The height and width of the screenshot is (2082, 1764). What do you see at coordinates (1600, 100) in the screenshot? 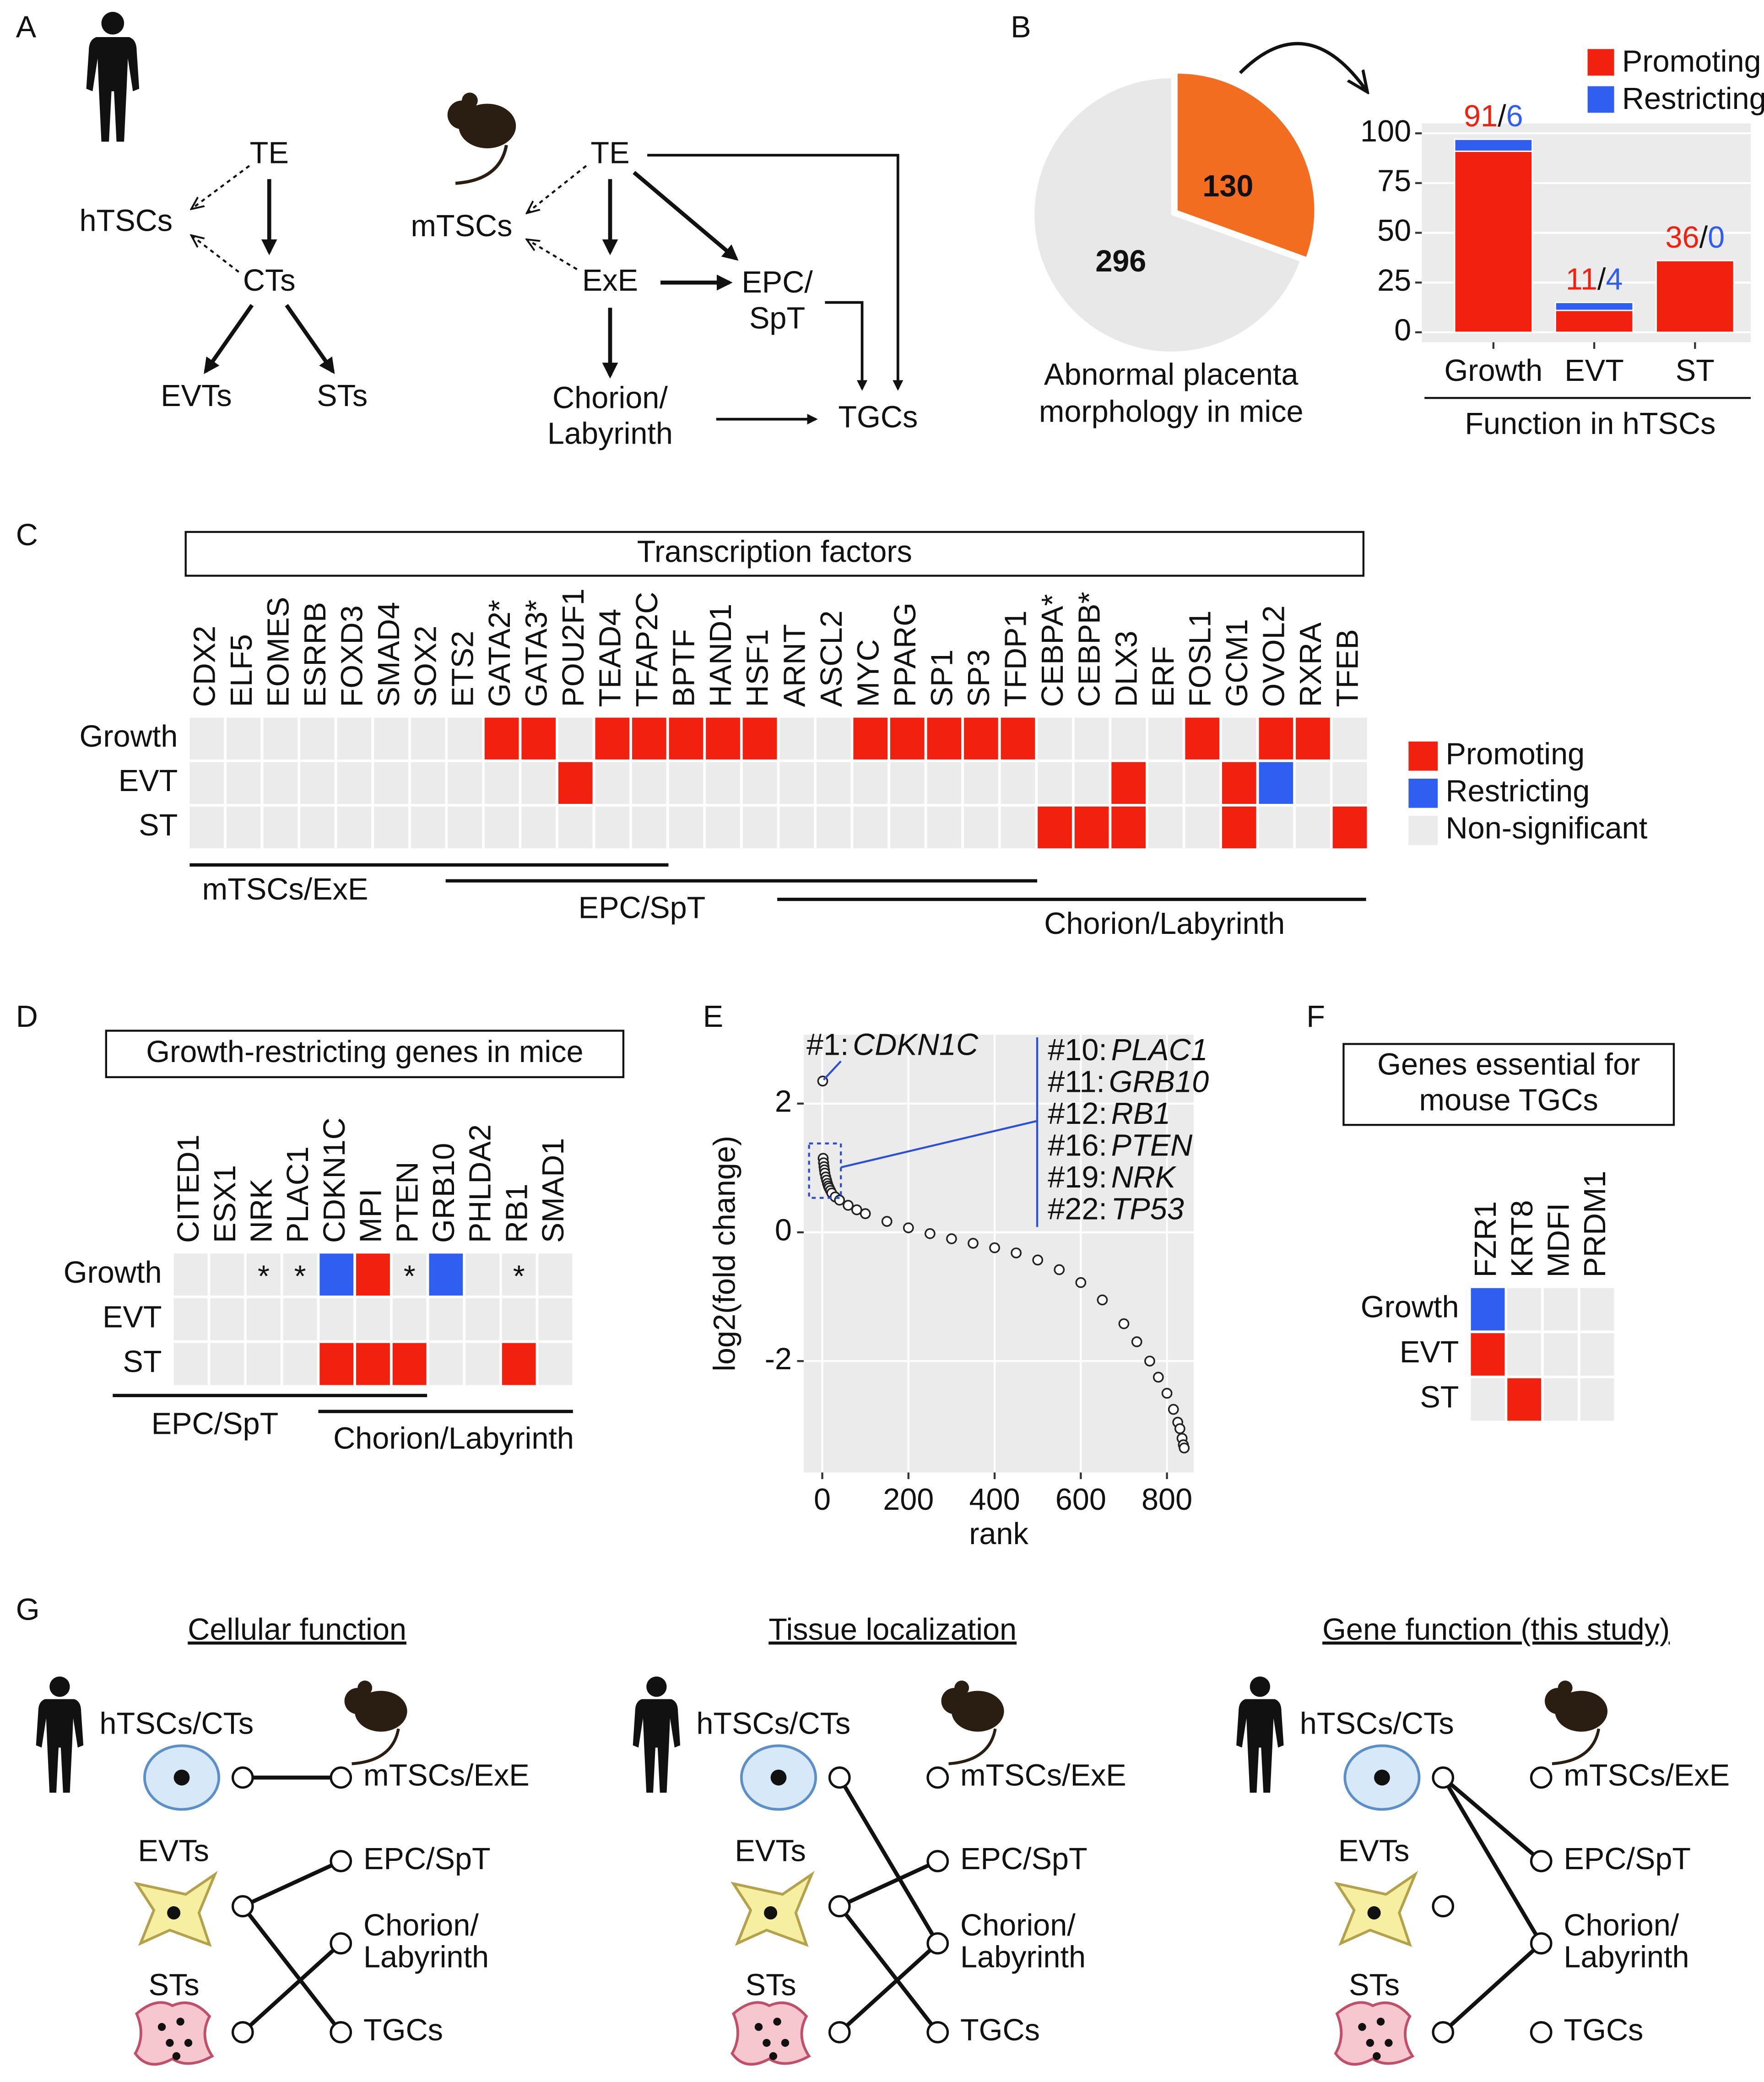
I see `legend-swatch` at bounding box center [1600, 100].